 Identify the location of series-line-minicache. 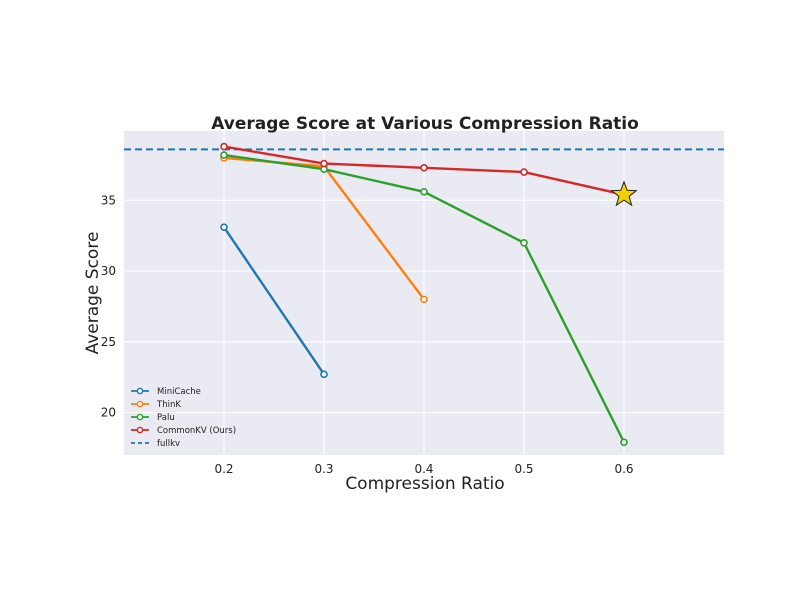
(274, 301).